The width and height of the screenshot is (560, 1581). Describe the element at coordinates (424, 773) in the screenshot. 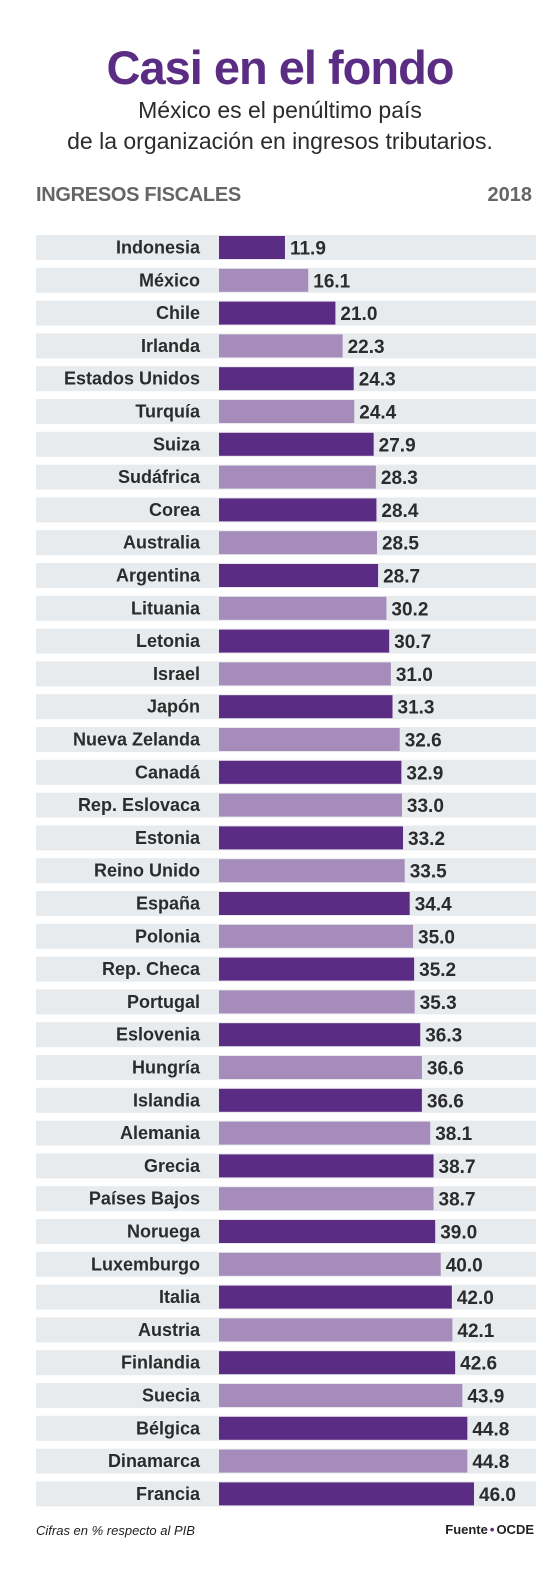

I see `value-label: 32.9` at that location.